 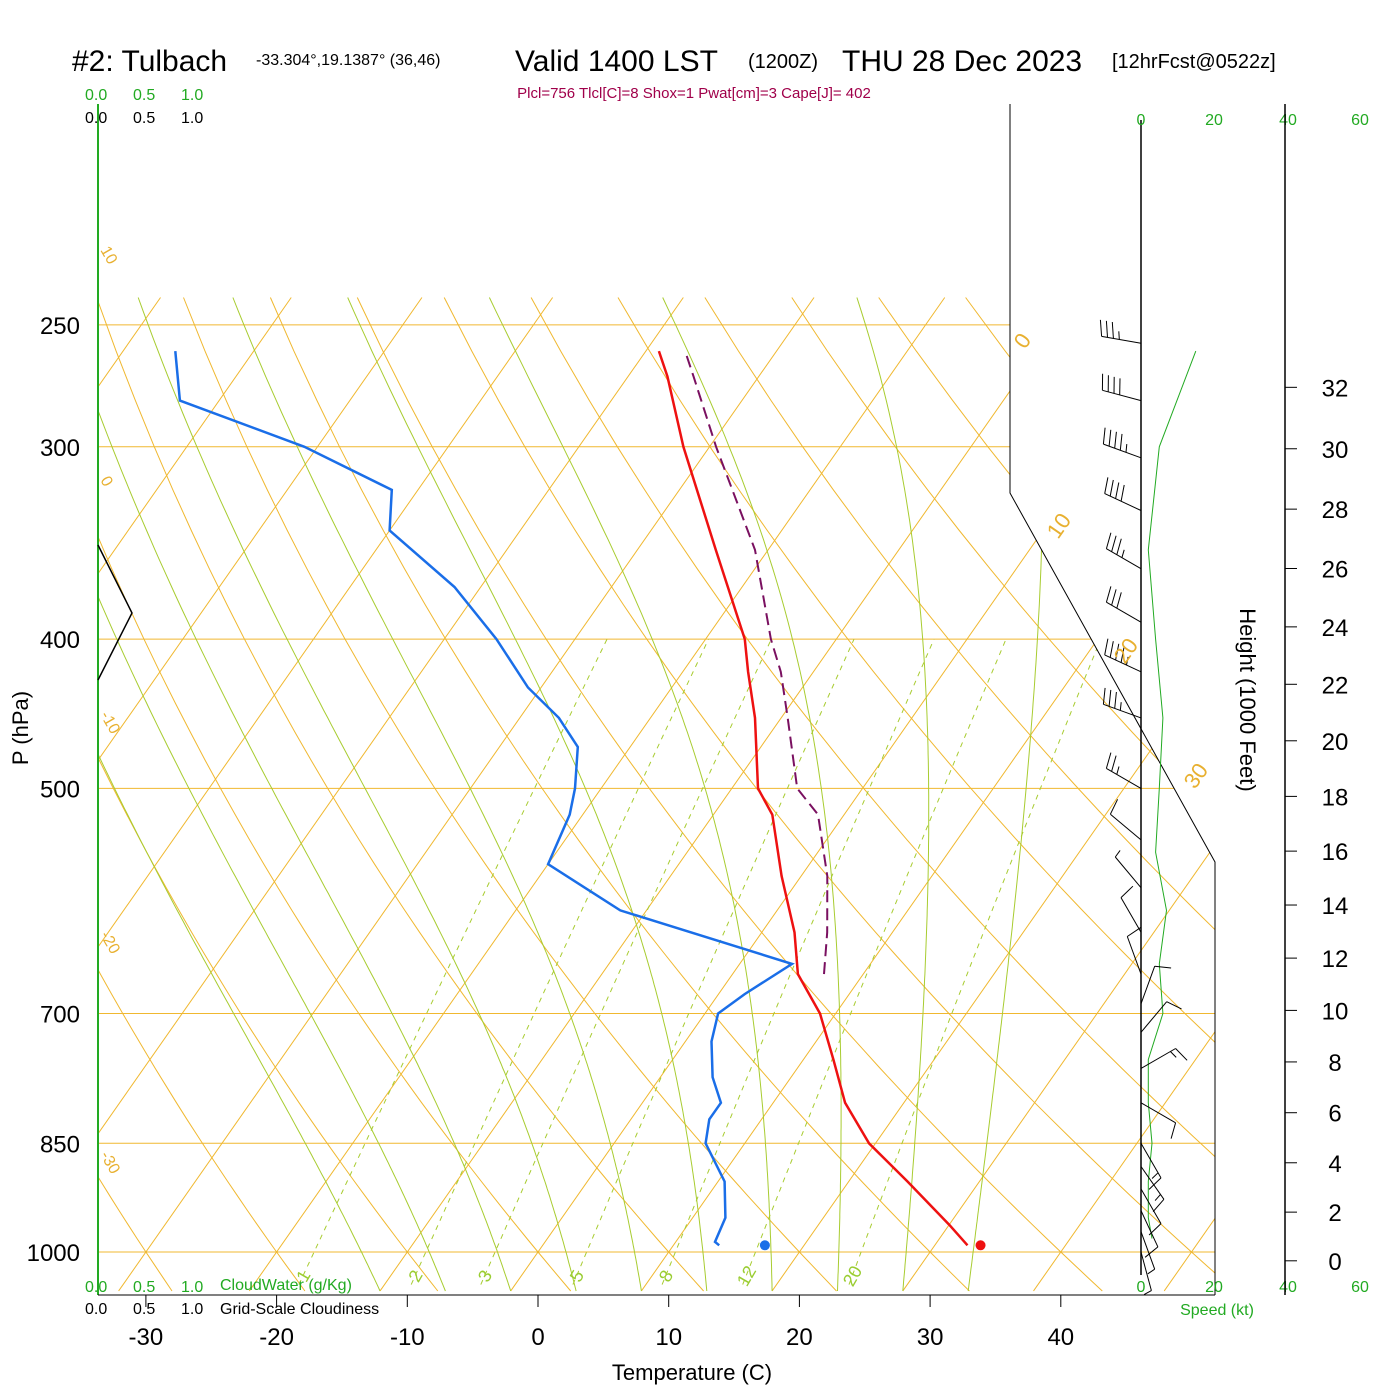 What do you see at coordinates (407, 1337) in the screenshot?
I see `temperature-tick--10: -10` at bounding box center [407, 1337].